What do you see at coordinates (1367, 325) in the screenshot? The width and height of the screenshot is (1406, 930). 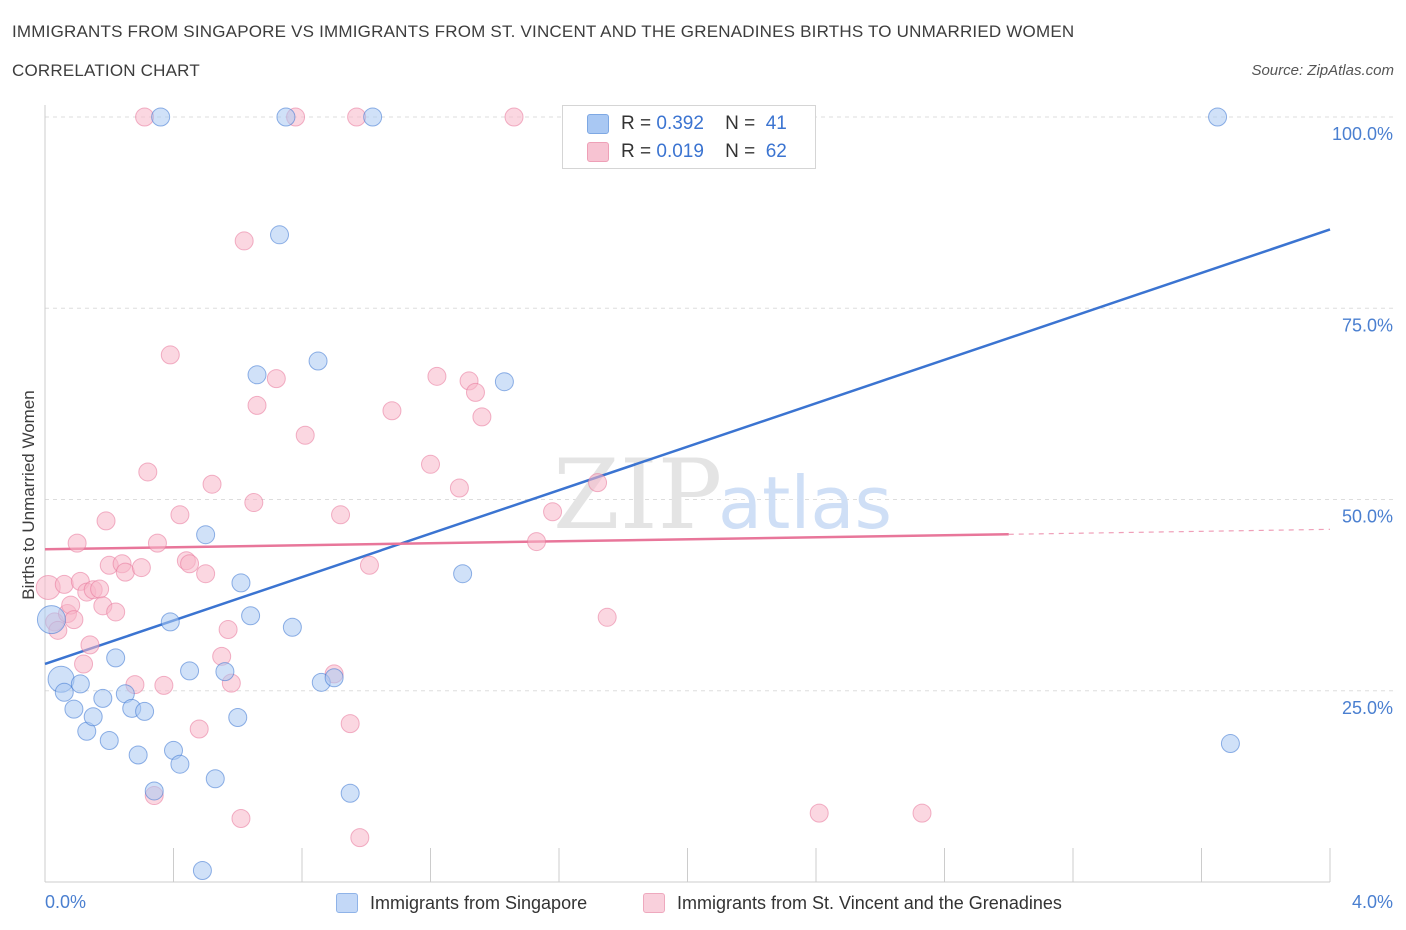 I see `y-tick-label: 75.0%` at bounding box center [1367, 325].